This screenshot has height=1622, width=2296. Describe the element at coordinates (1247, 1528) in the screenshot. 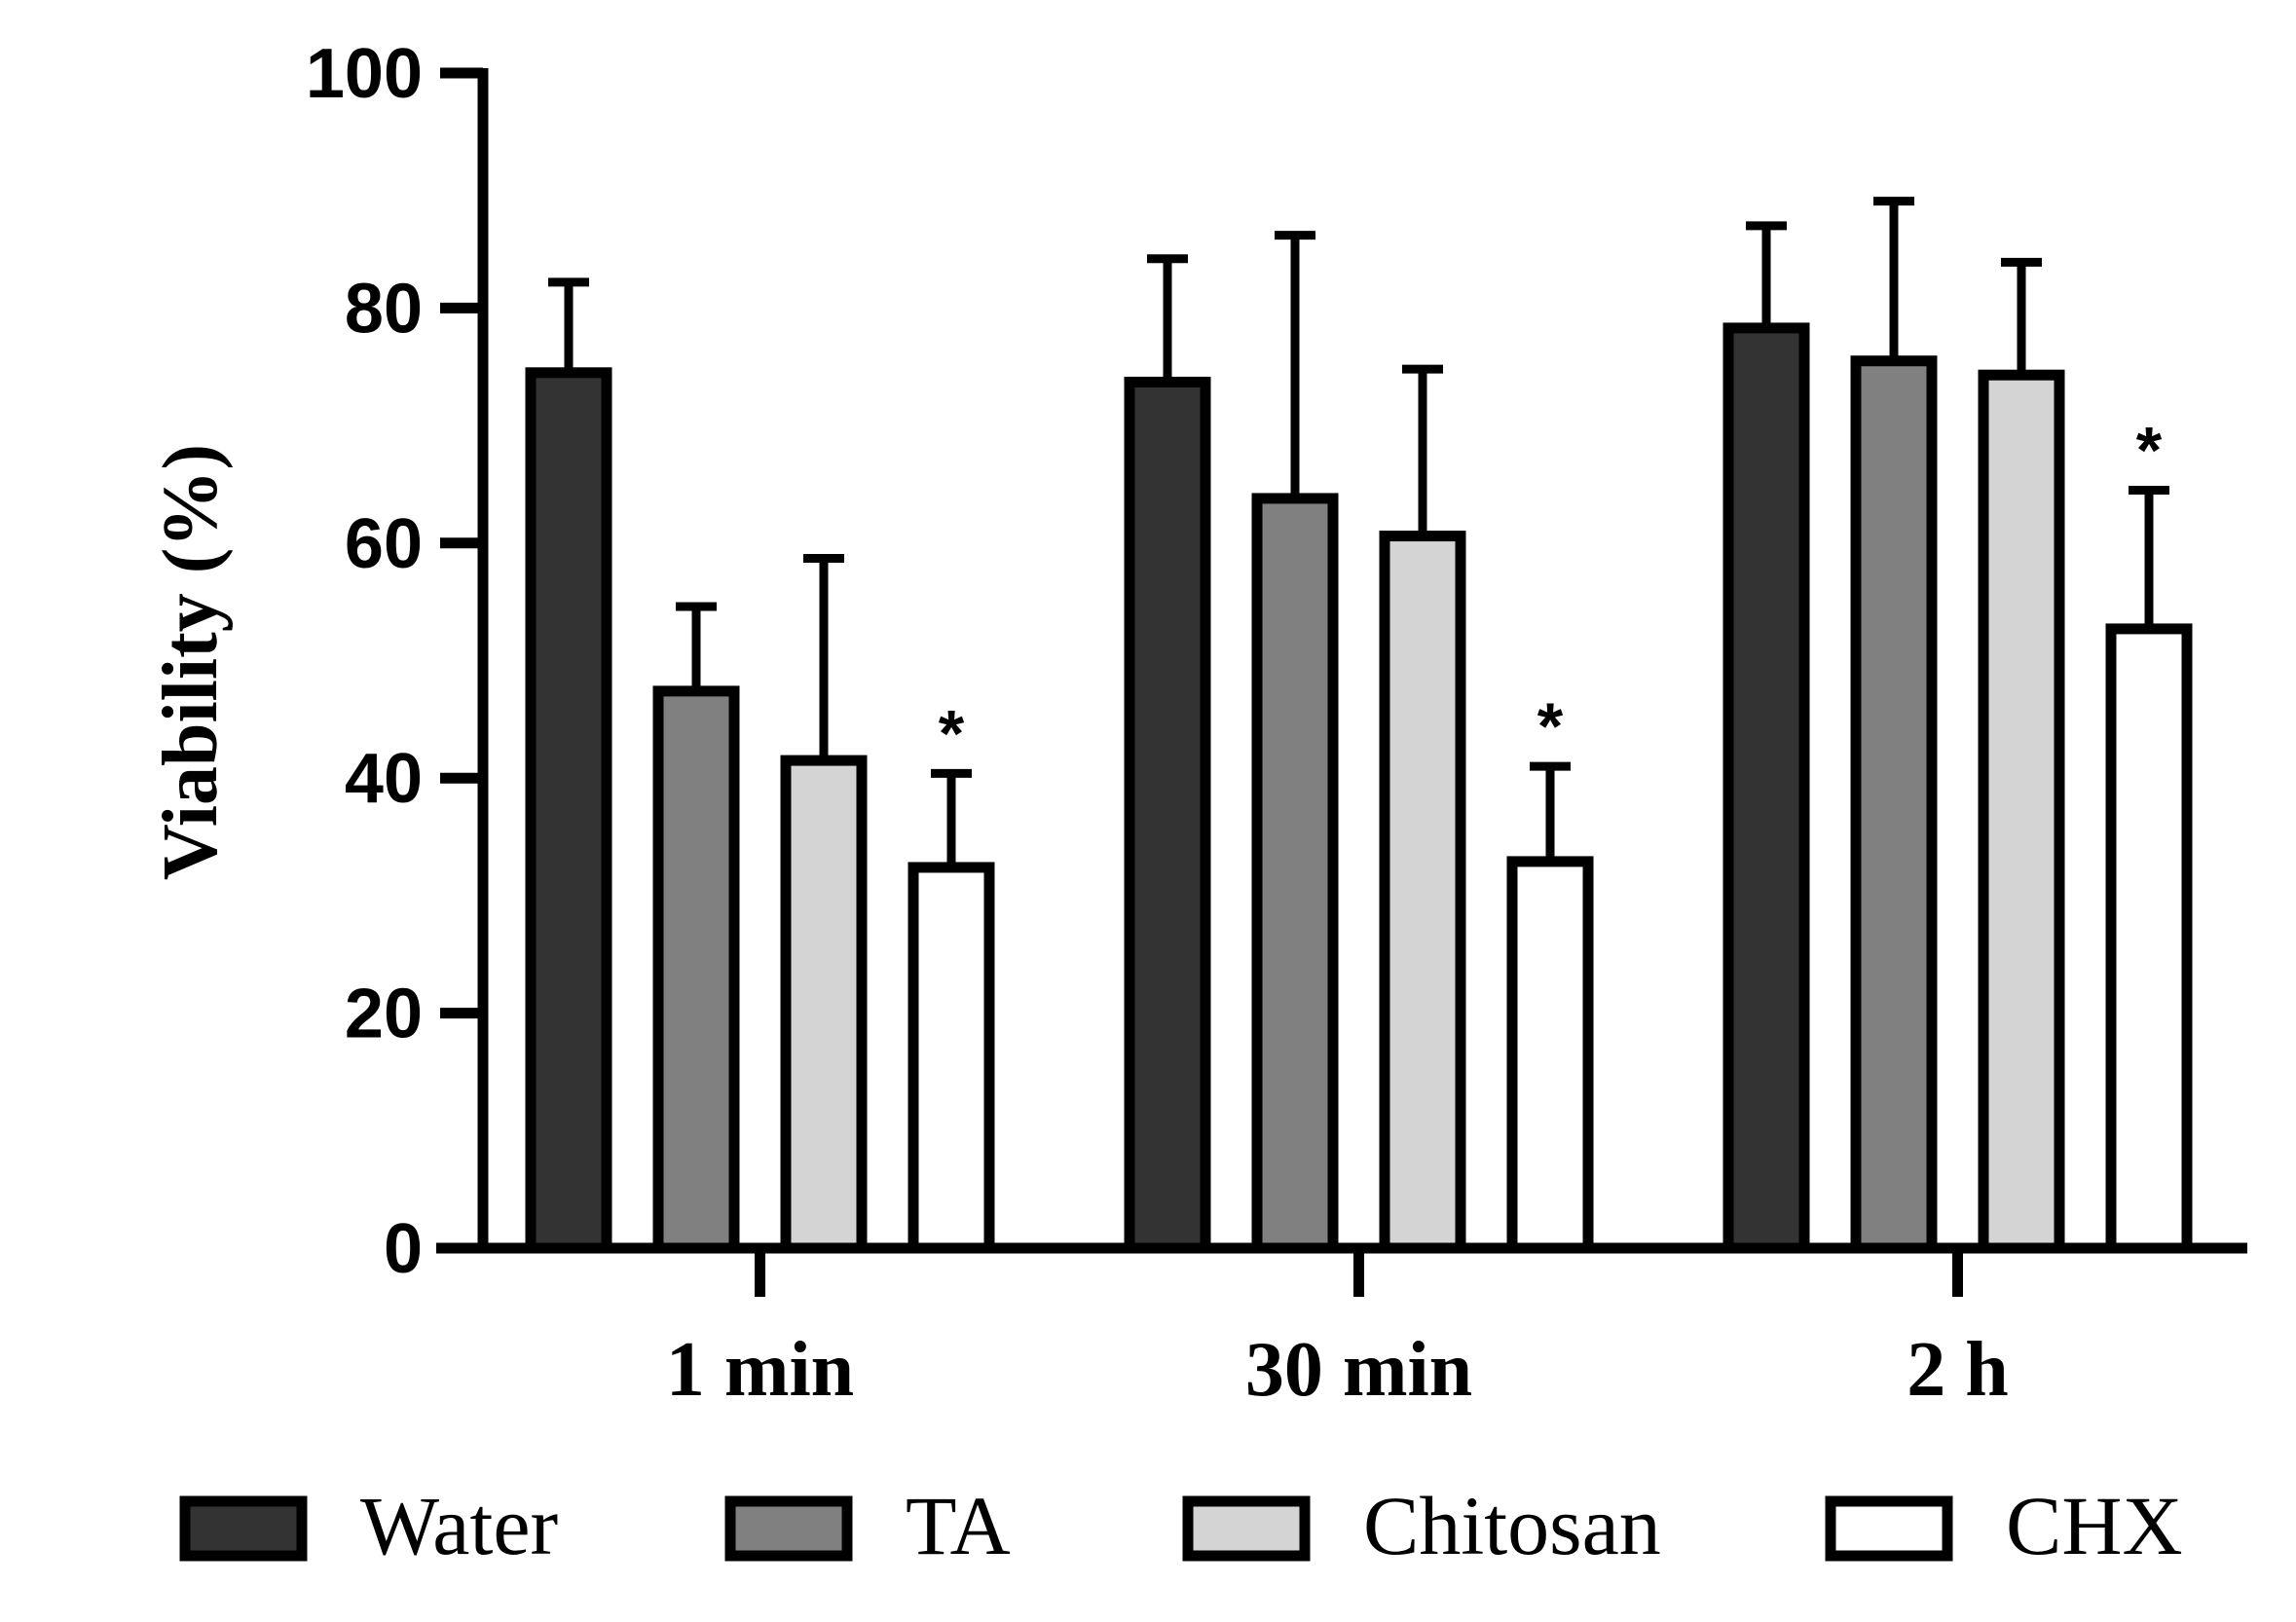

I see `legend-swatch-chitosan` at that location.